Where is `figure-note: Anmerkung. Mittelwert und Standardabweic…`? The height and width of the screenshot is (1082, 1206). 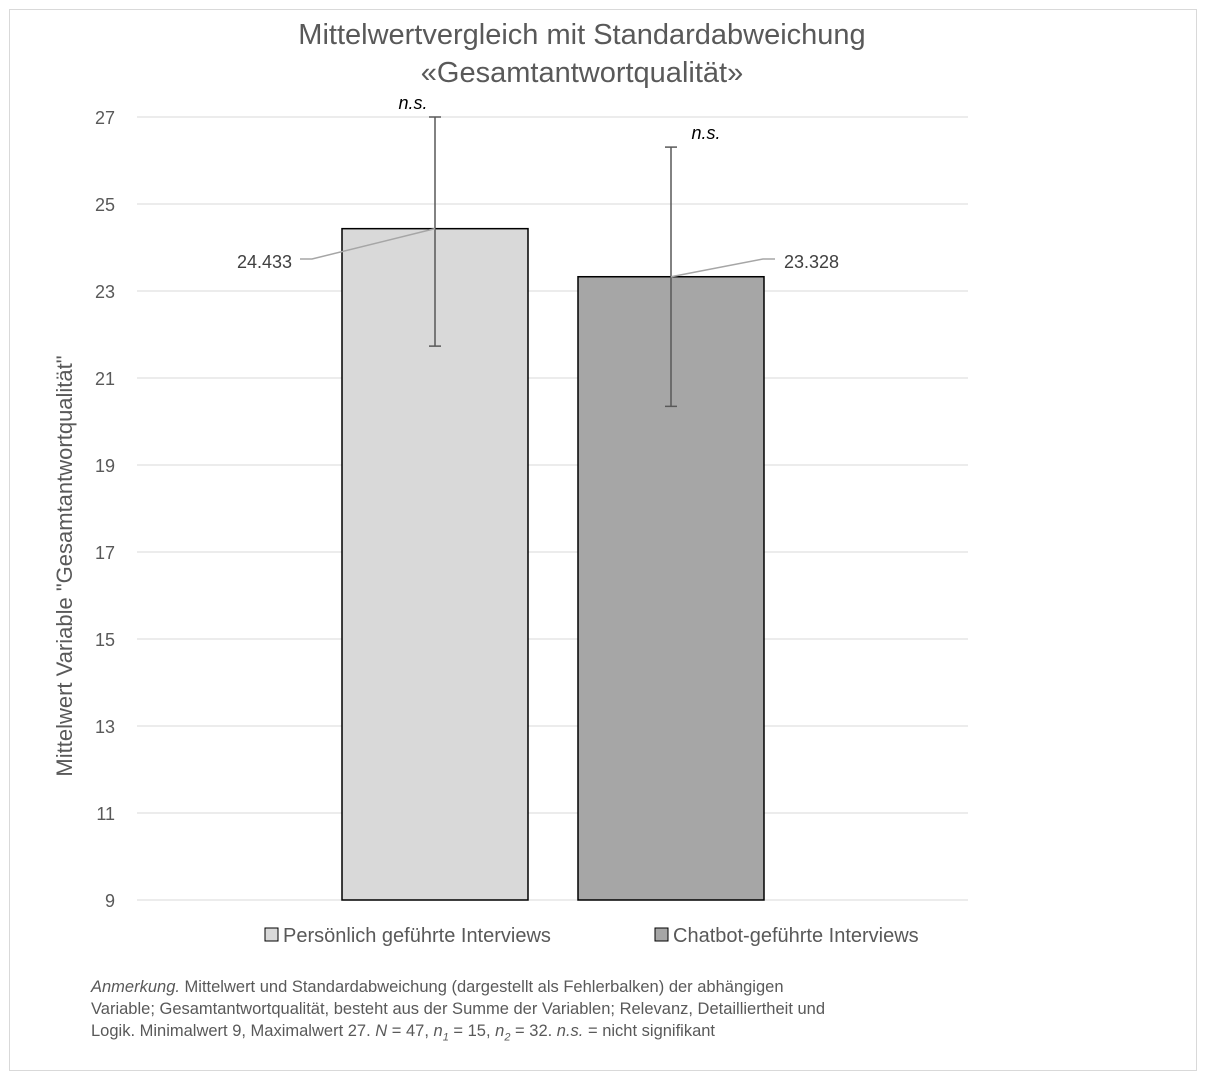
figure-note: Anmerkung. Mittelwert und Standardabweic… is located at coordinates (591, 1012).